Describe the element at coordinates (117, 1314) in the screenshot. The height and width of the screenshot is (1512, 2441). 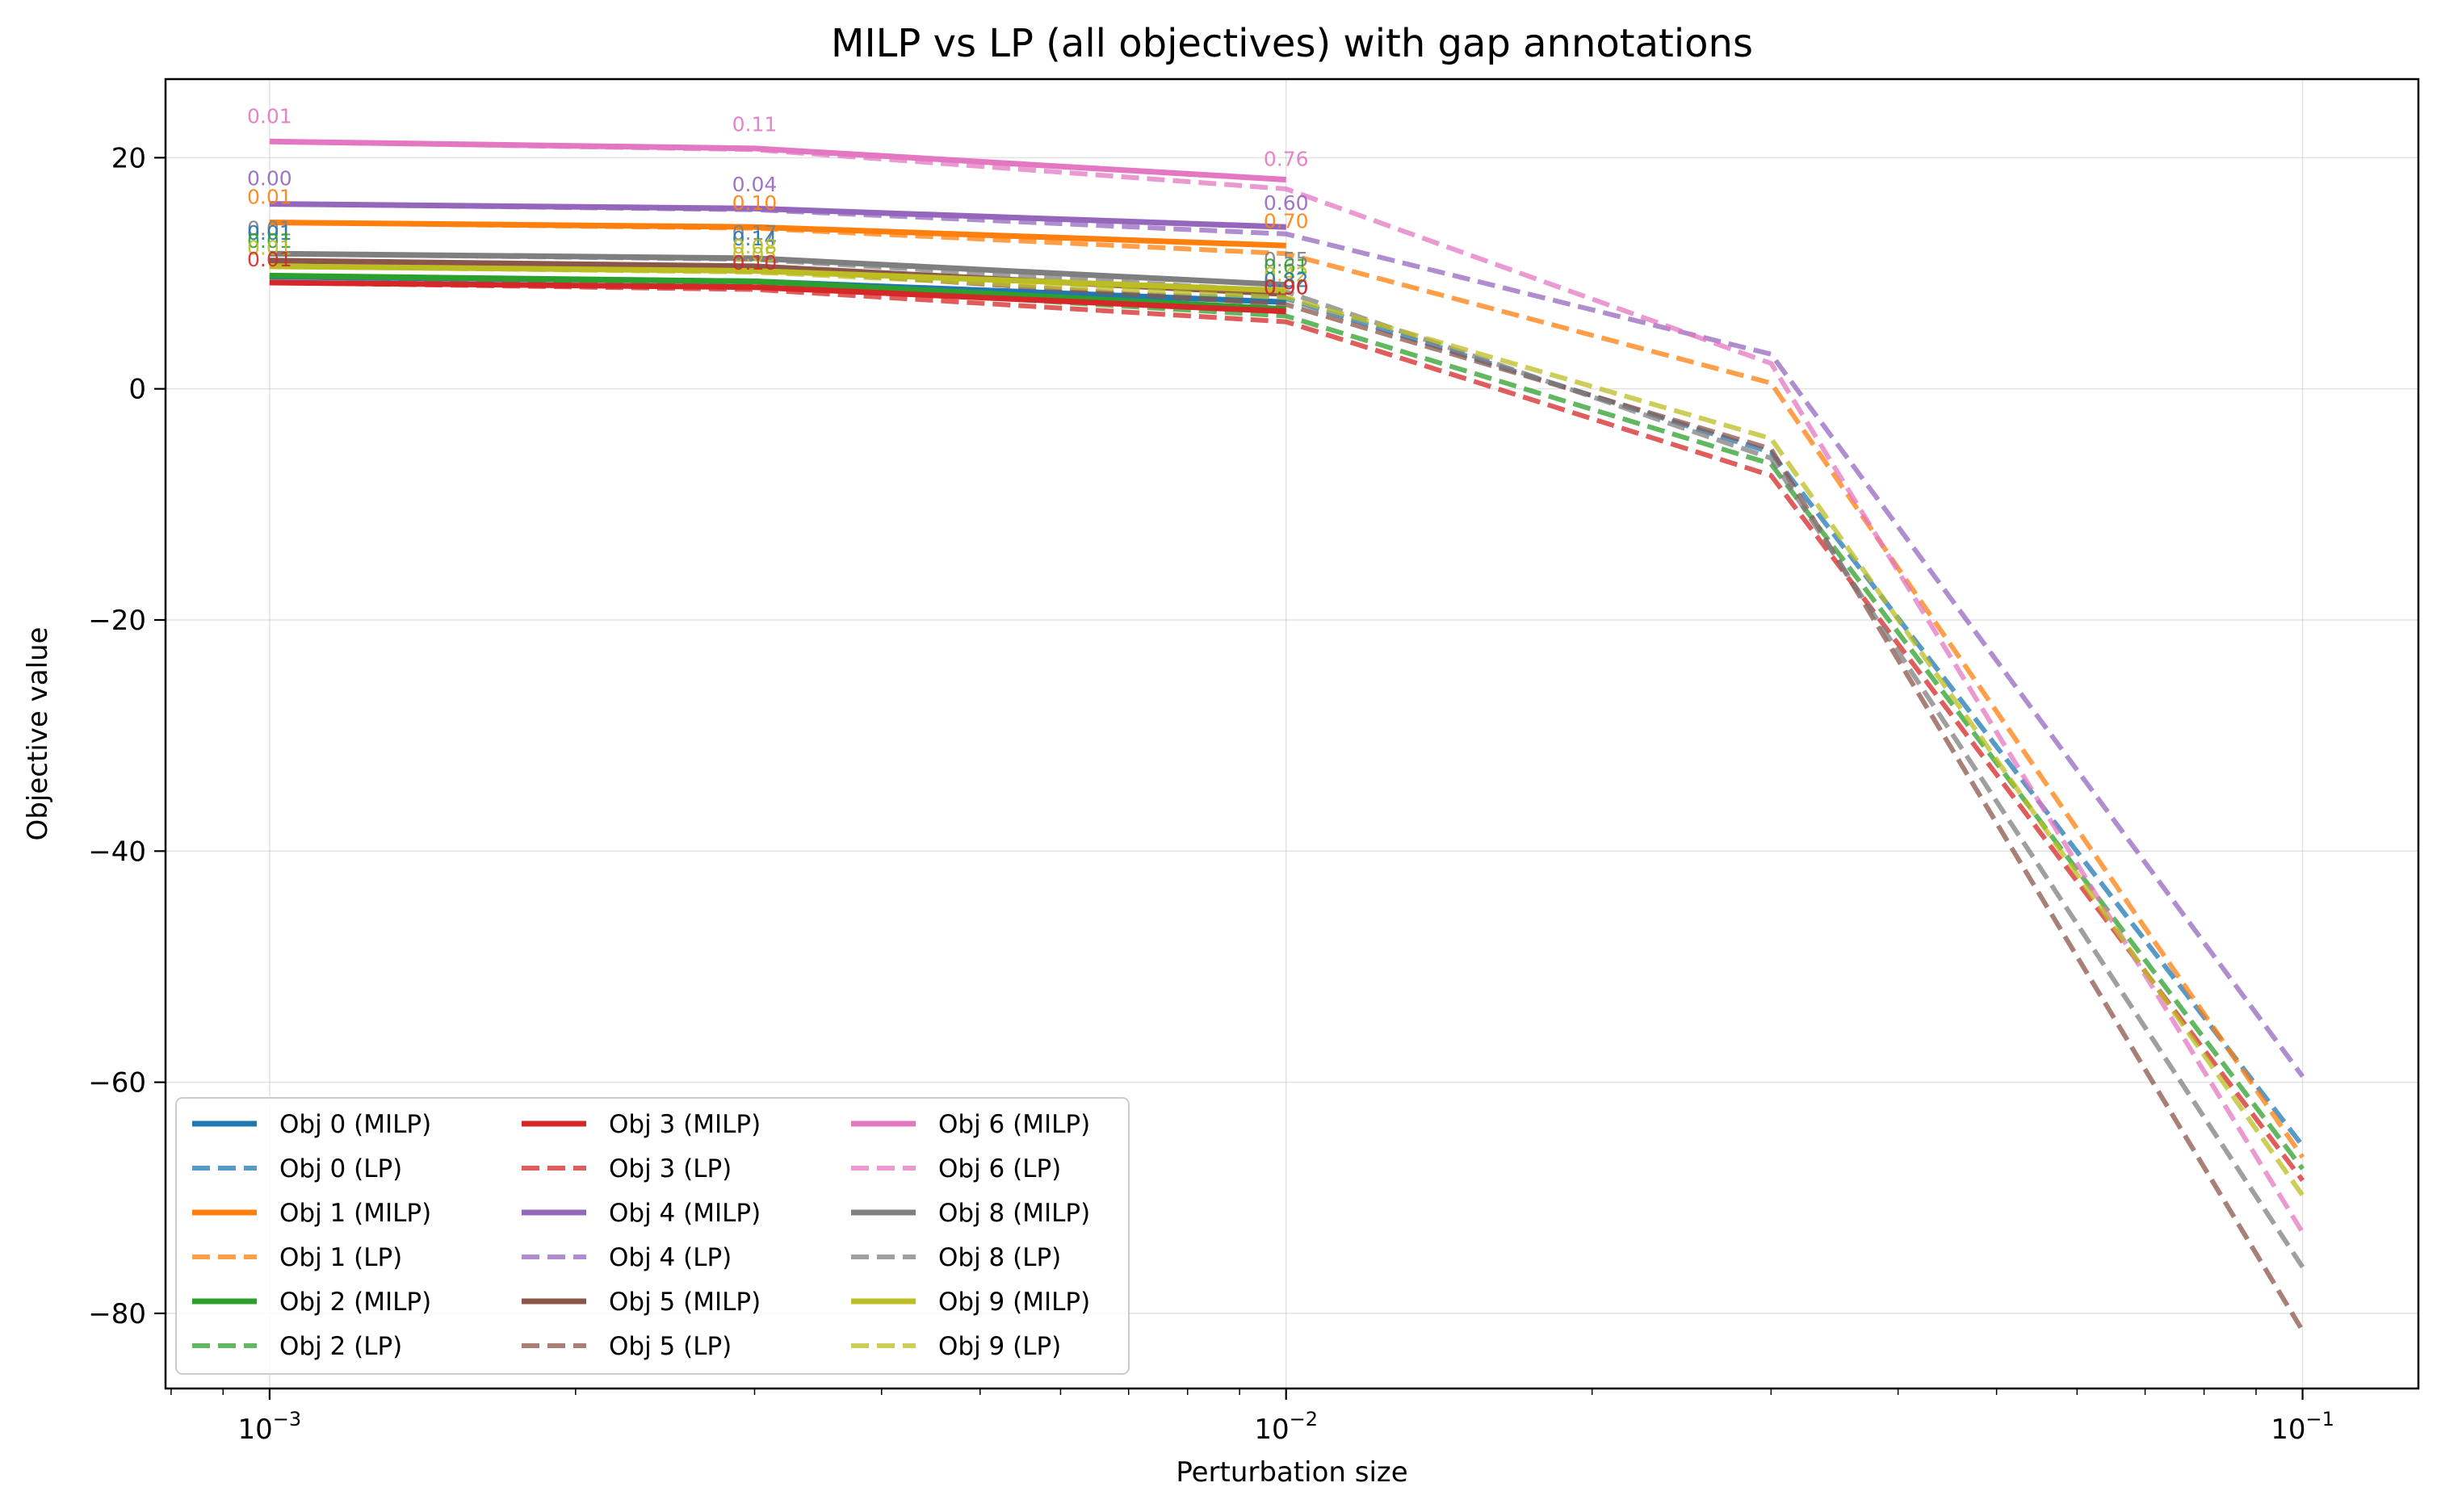
I see `y-tick-label: −80` at that location.